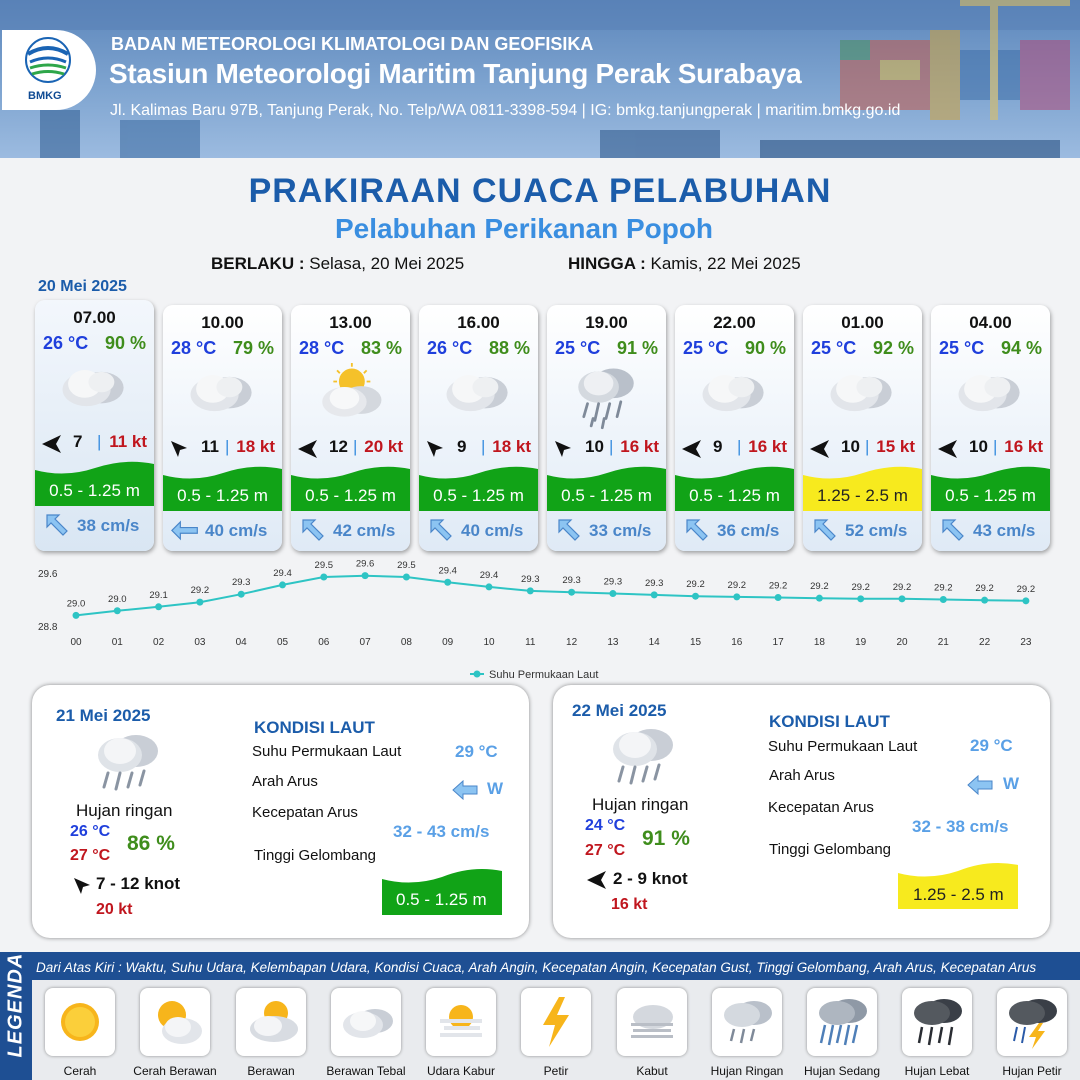 Image resolution: width=1080 pixels, height=1080 pixels. Describe the element at coordinates (608, 448) in the screenshot. I see `forecast-wind: 10 | 16 kt` at that location.